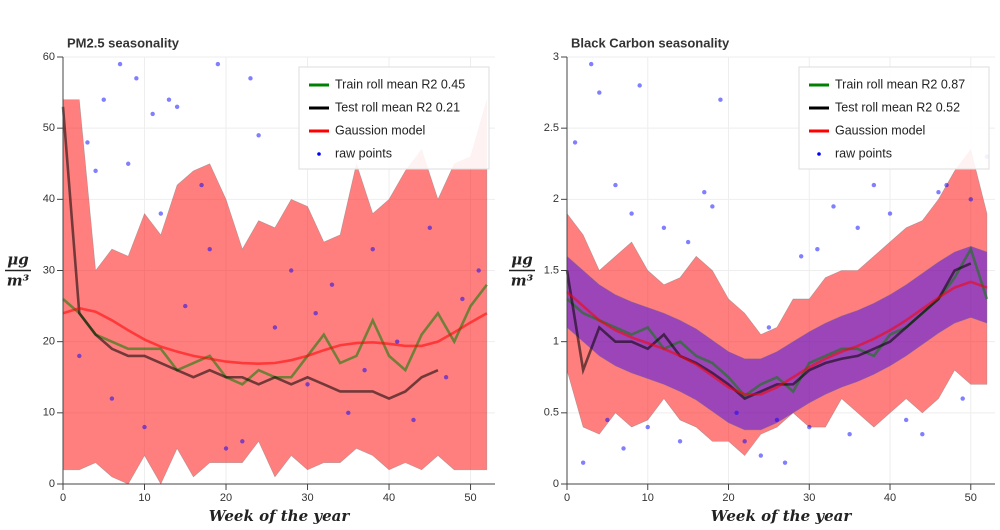 The width and height of the screenshot is (1000, 530). What do you see at coordinates (397, 107) in the screenshot?
I see `legend-label: Test roll mean R2 0.21` at bounding box center [397, 107].